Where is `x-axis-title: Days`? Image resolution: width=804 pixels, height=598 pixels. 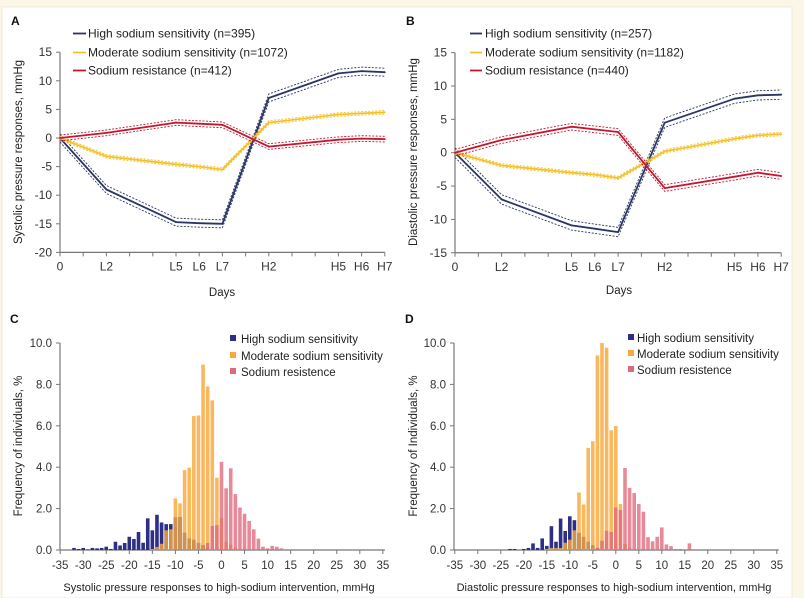 x-axis-title: Days is located at coordinates (222, 293).